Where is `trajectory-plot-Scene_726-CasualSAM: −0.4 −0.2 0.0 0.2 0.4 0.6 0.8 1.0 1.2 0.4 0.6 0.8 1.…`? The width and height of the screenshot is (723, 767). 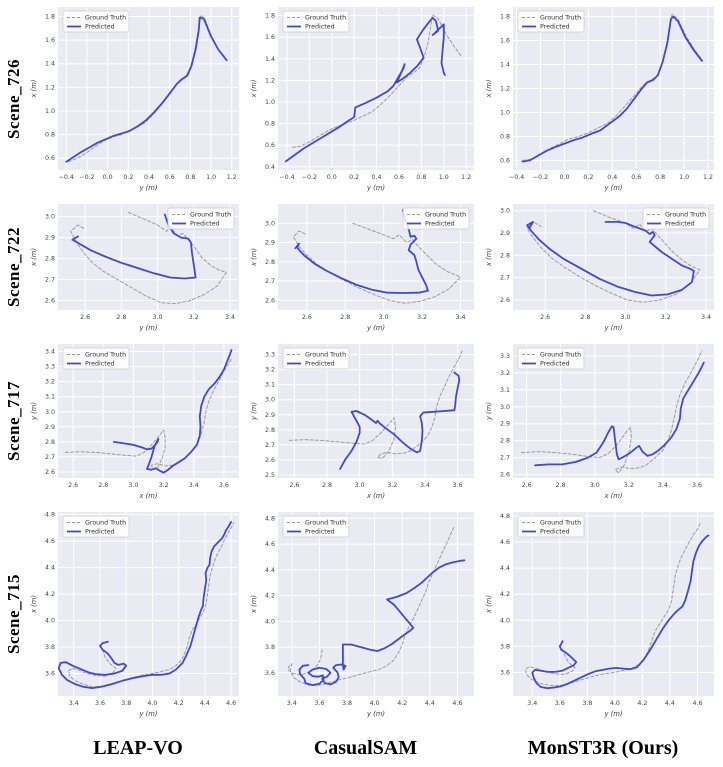
trajectory-plot-Scene_726-CasualSAM: −0.4 −0.2 0.0 0.2 0.4 0.6 0.8 1.0 1.2 0.4 0.6 0.8 1.… is located at coordinates (362, 99).